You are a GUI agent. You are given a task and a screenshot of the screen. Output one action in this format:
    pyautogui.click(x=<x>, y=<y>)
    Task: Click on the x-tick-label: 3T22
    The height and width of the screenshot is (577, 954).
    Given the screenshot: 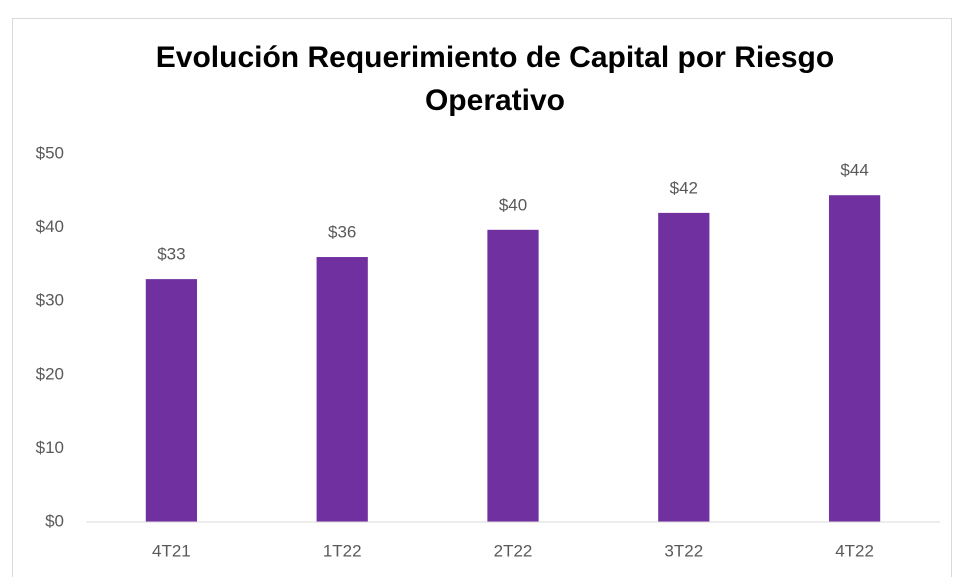 What is the action you would take?
    pyautogui.click(x=683, y=550)
    